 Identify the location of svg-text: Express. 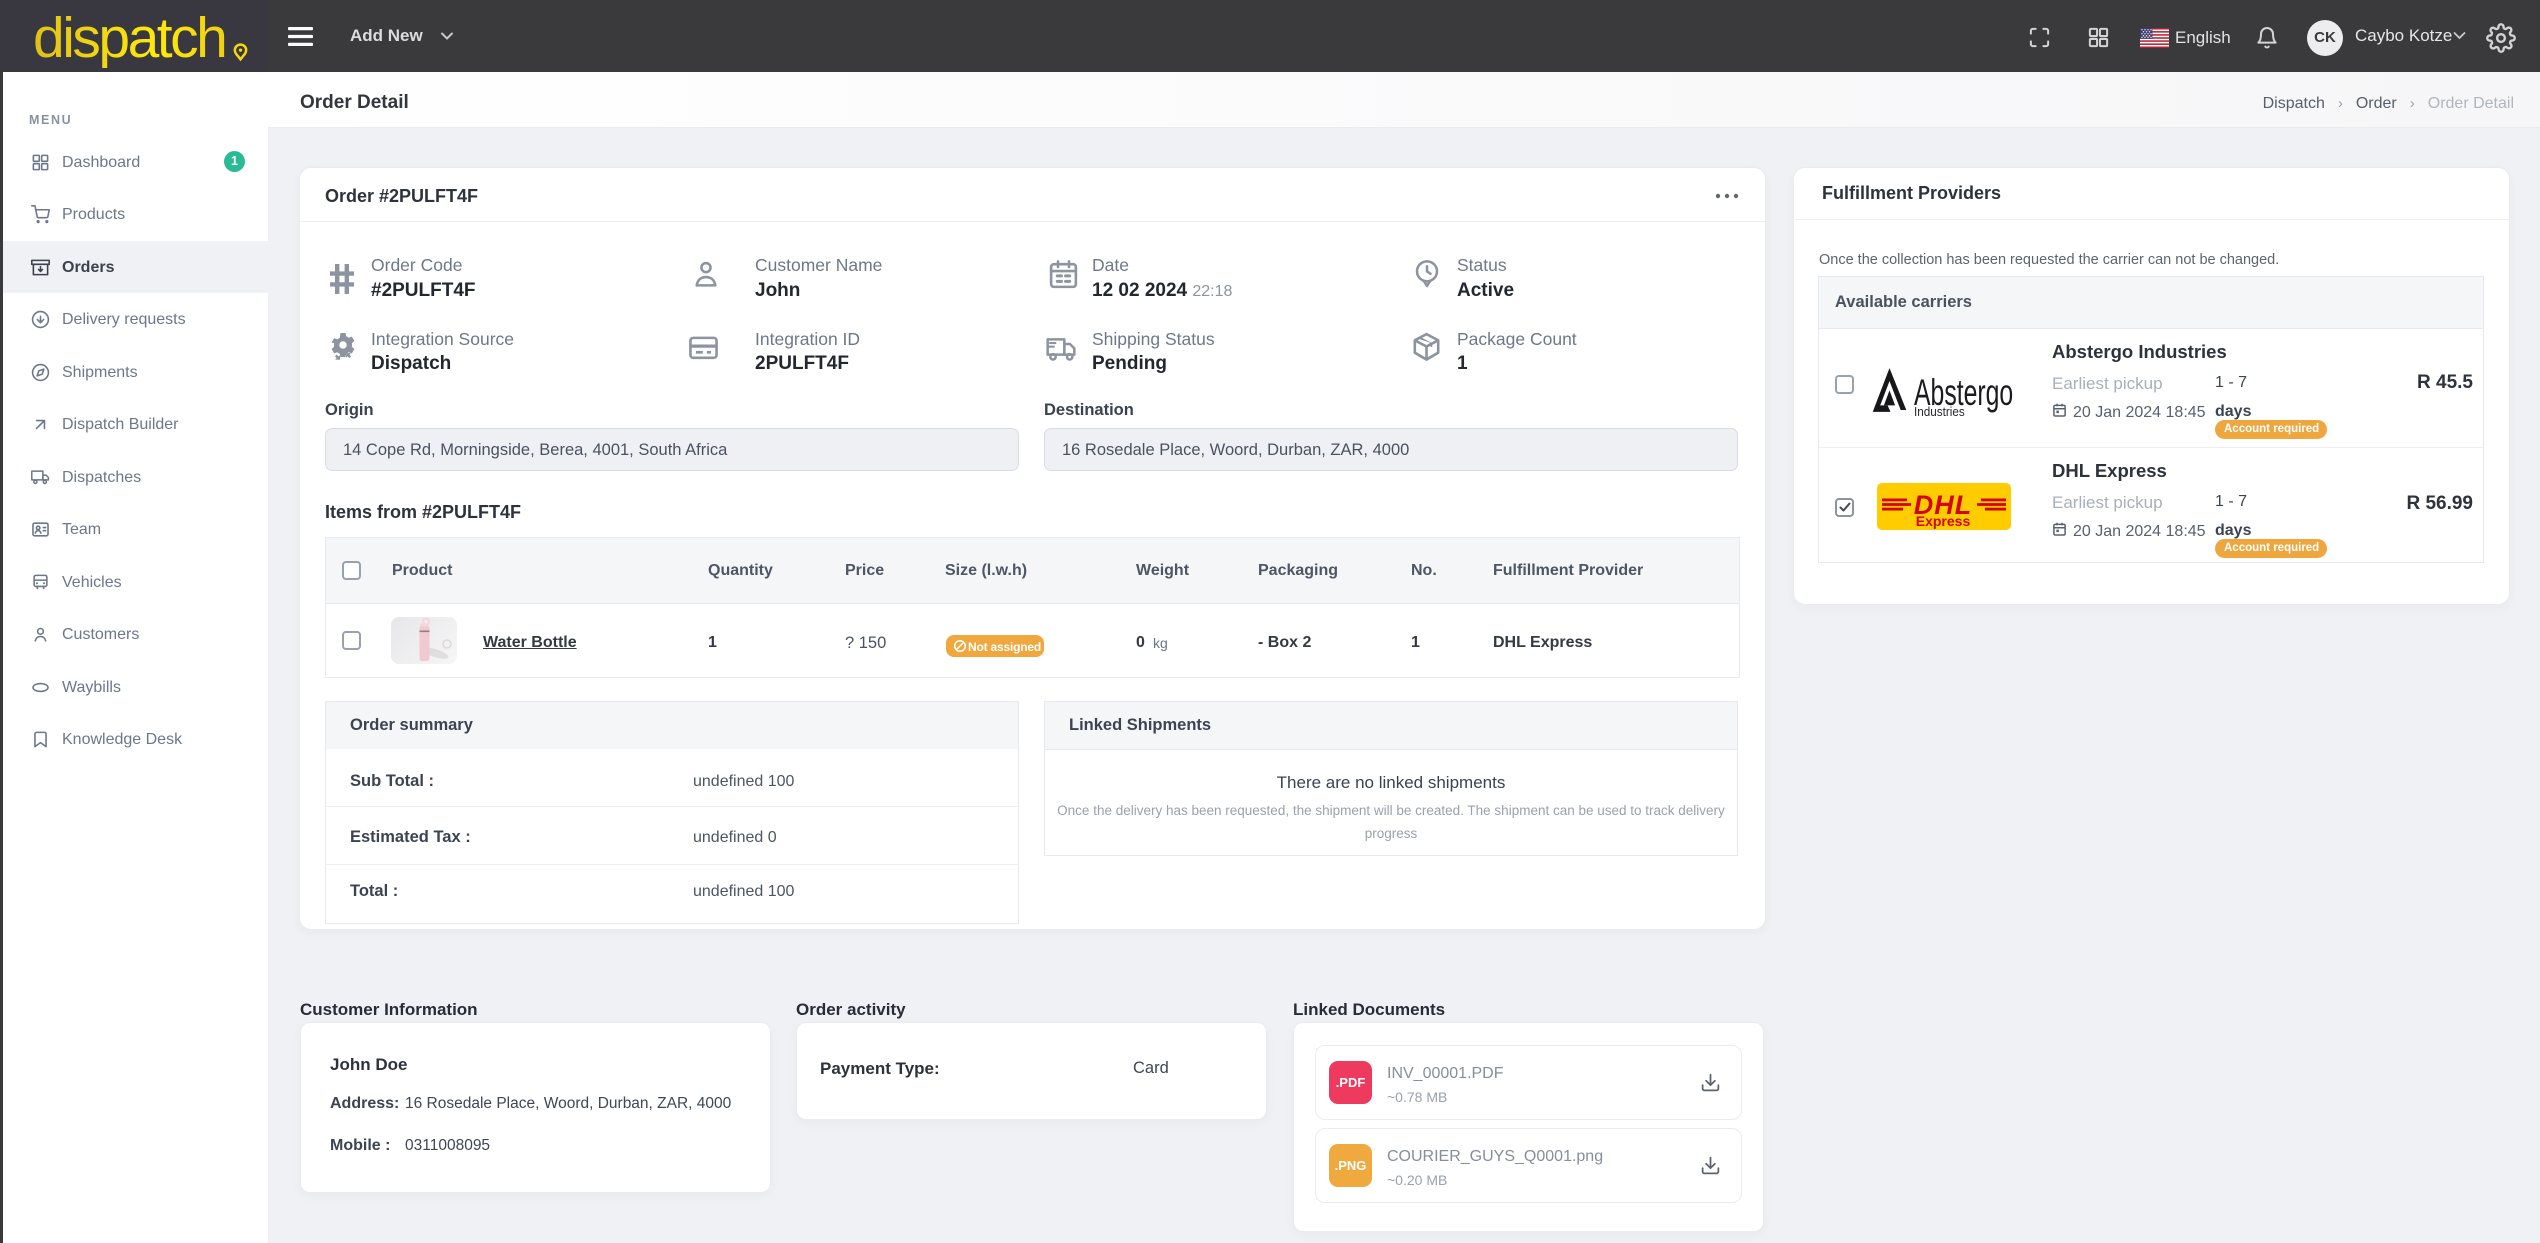
(1943, 521).